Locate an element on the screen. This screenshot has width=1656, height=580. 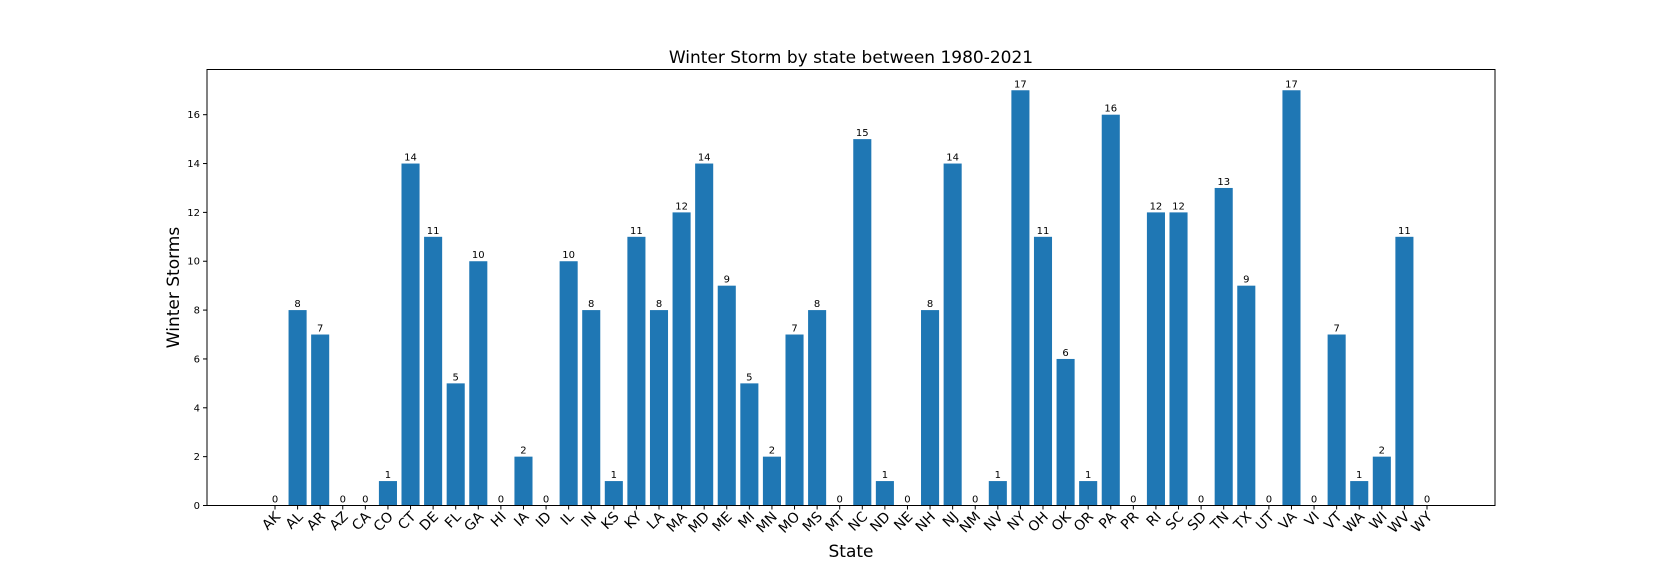
bar-wa is located at coordinates (1359, 493).